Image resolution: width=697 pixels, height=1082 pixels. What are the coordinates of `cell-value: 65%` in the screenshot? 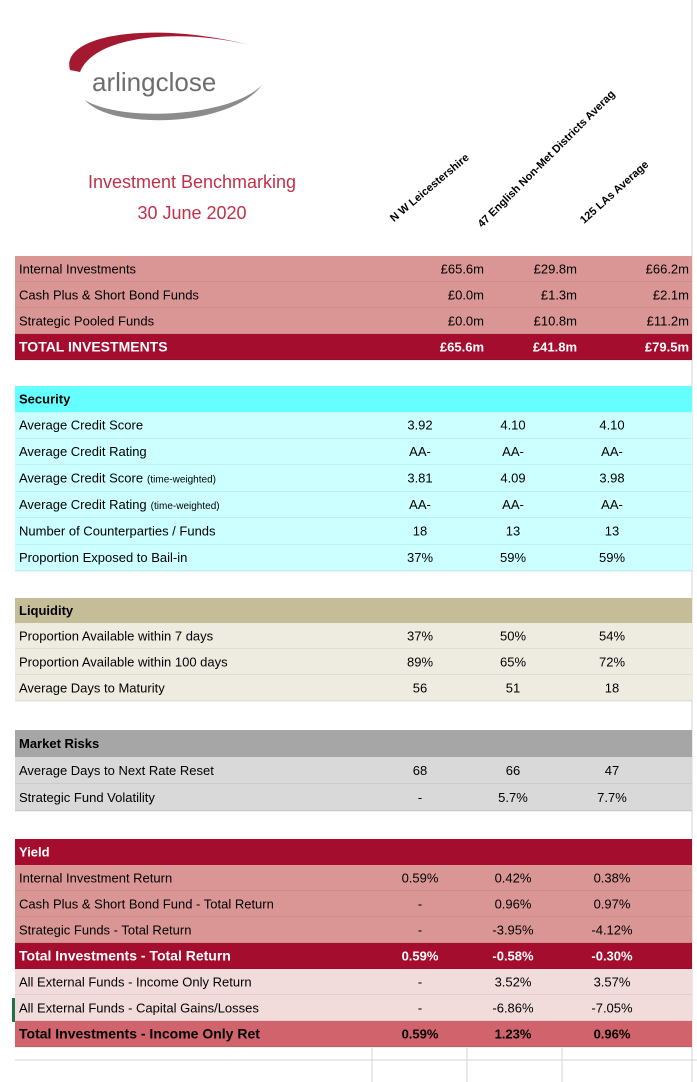 It's located at (513, 661).